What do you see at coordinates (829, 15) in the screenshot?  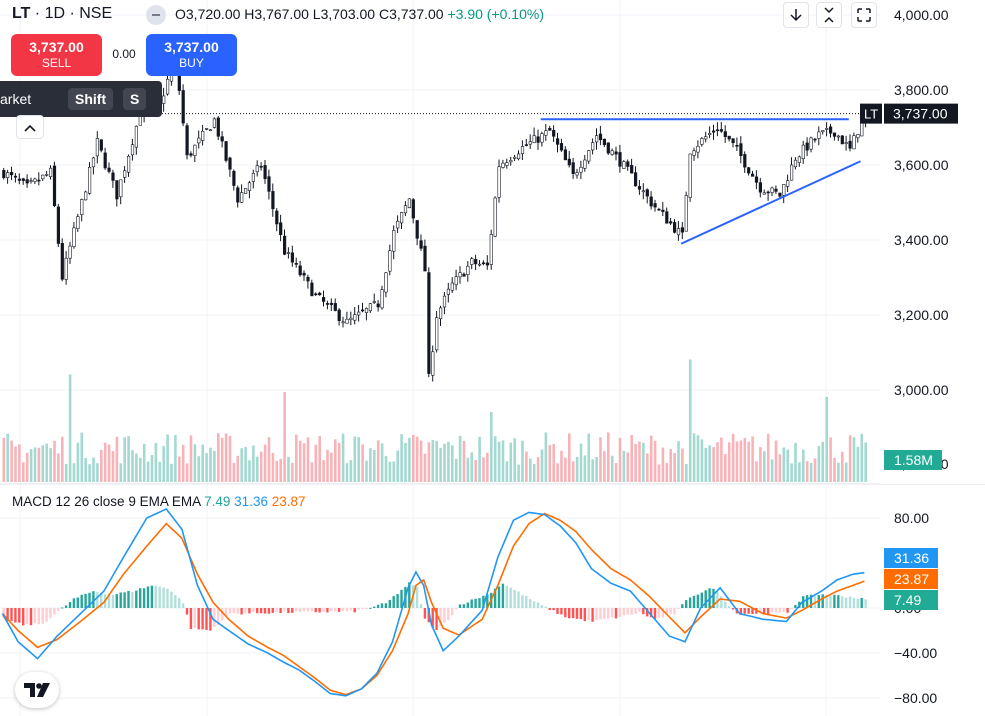 I see `compress-button` at bounding box center [829, 15].